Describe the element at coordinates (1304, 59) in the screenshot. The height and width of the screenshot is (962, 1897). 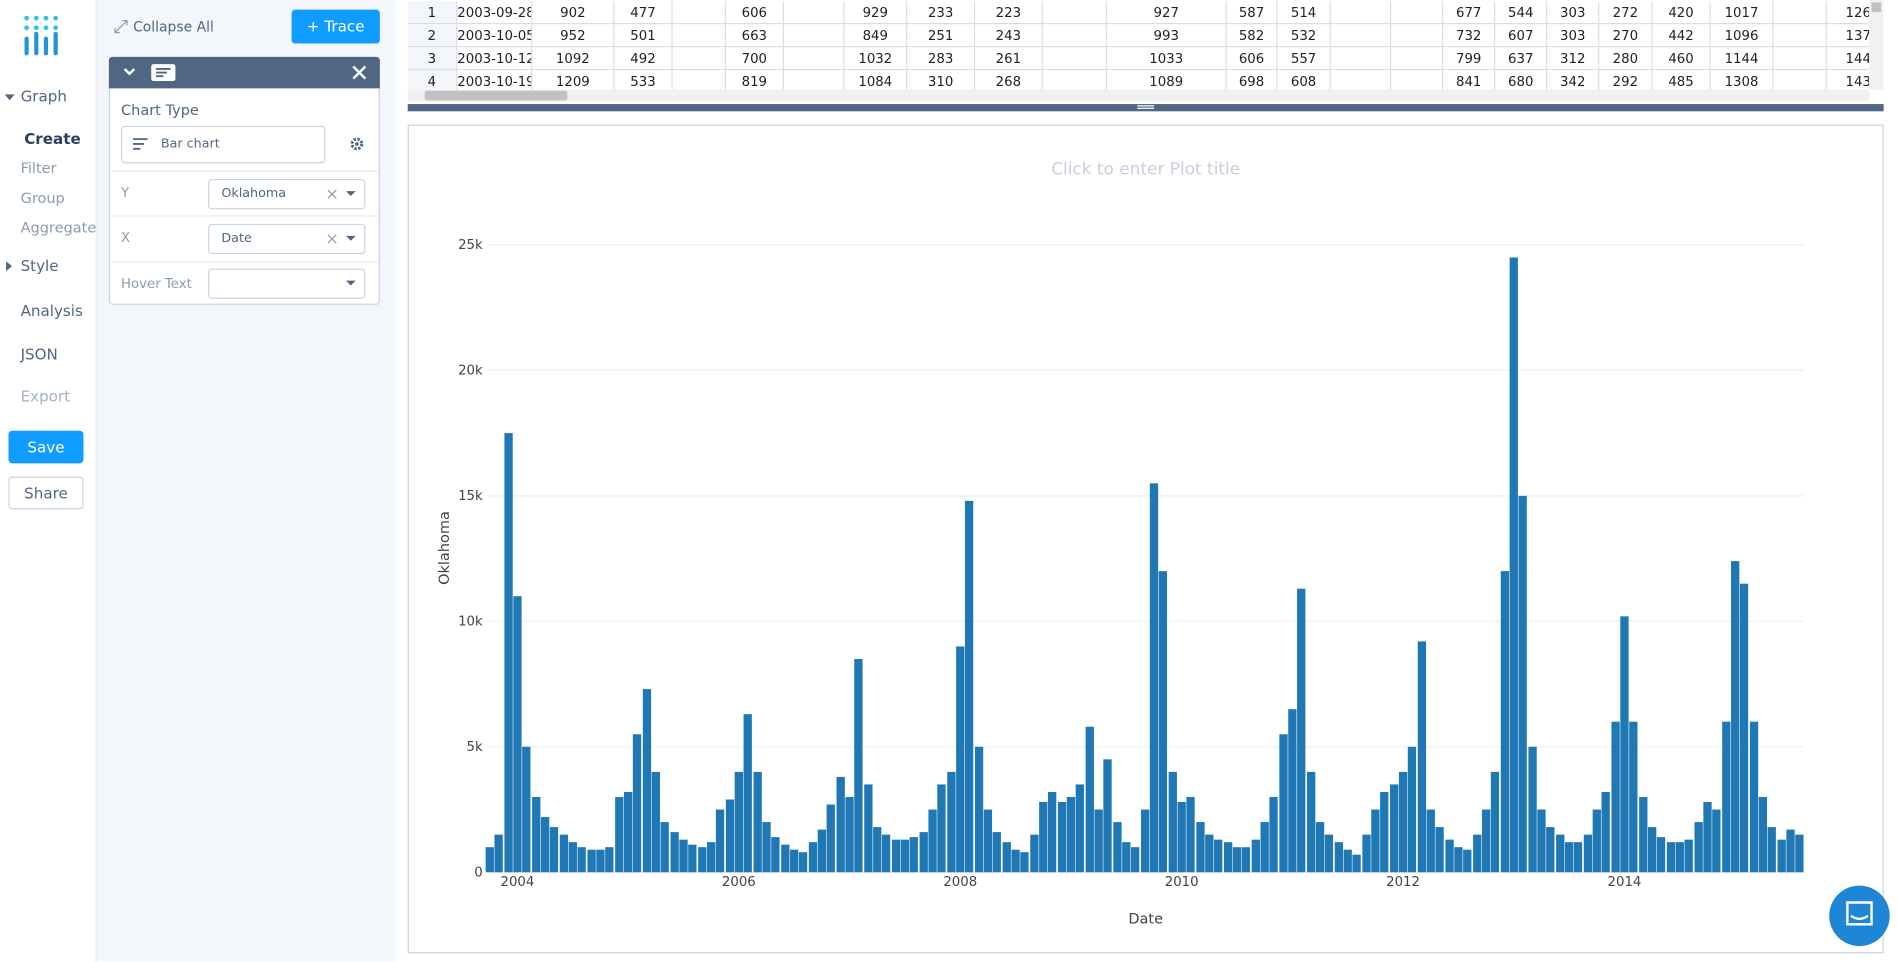
I see `table-cell: 557` at that location.